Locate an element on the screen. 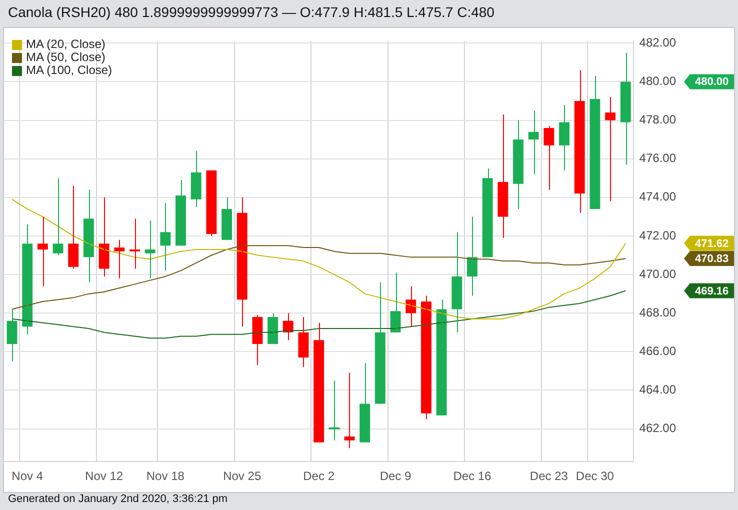 The width and height of the screenshot is (738, 510). chart-title: Canola (RSH20) 480 1.8999999999999773 — O:477.9 H:481.5 L:475.7 C:480 is located at coordinates (251, 12).